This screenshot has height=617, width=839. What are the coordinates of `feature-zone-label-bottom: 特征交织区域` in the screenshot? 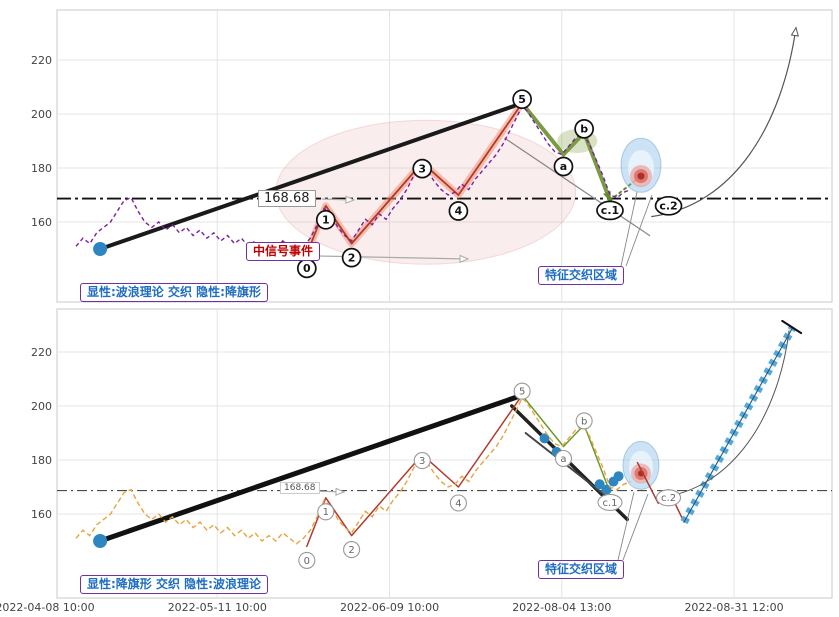 It's located at (581, 569).